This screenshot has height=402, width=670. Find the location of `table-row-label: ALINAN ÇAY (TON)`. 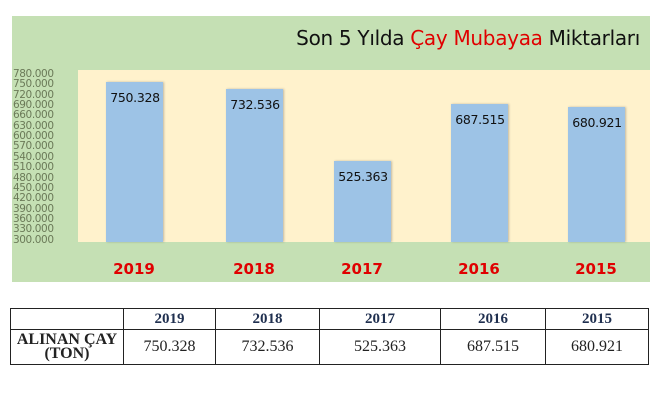

table-row-label: ALINAN ÇAY (TON) is located at coordinates (67, 347).